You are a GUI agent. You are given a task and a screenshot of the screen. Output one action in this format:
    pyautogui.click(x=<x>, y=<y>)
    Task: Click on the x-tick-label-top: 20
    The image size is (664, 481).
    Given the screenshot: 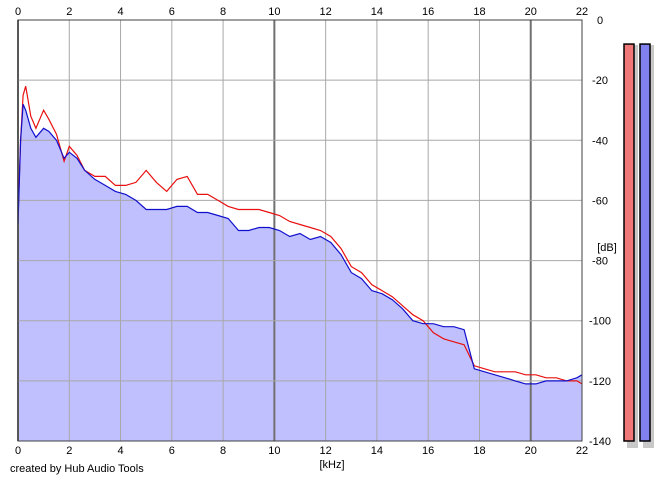 What is the action you would take?
    pyautogui.click(x=531, y=12)
    